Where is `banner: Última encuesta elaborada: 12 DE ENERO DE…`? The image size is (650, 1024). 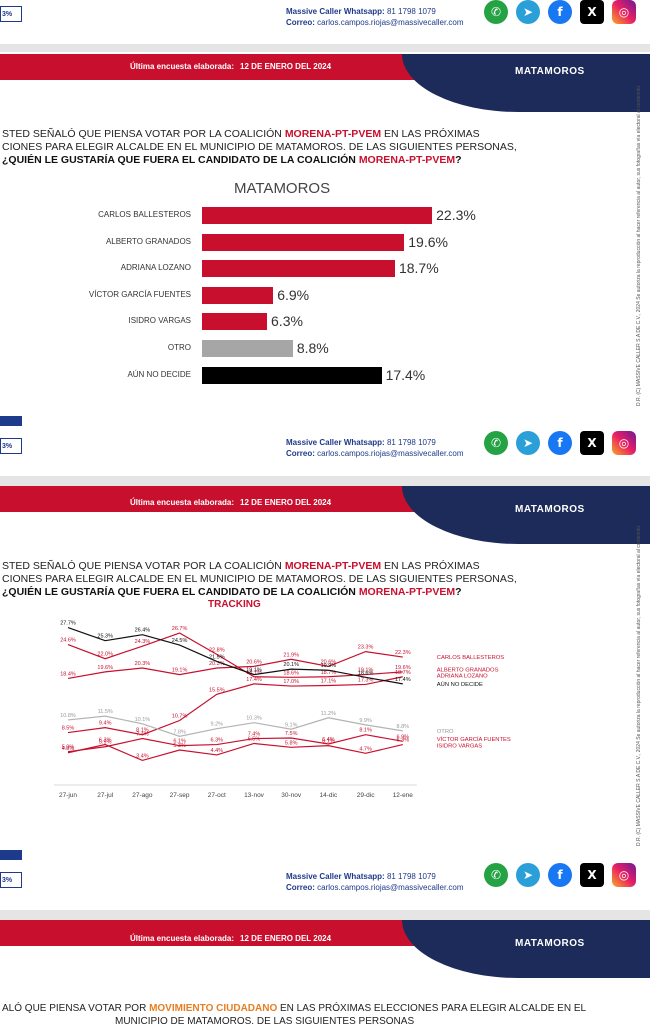
banner: Última encuesta elaborada: 12 DE ENERO DE… is located at coordinates (325, 89).